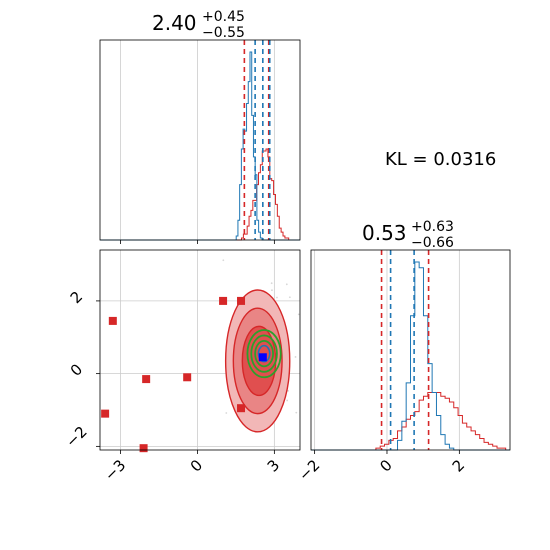 The image size is (550, 550). Describe the element at coordinates (458, 465) in the screenshot. I see `x-tick-label: 2` at that location.